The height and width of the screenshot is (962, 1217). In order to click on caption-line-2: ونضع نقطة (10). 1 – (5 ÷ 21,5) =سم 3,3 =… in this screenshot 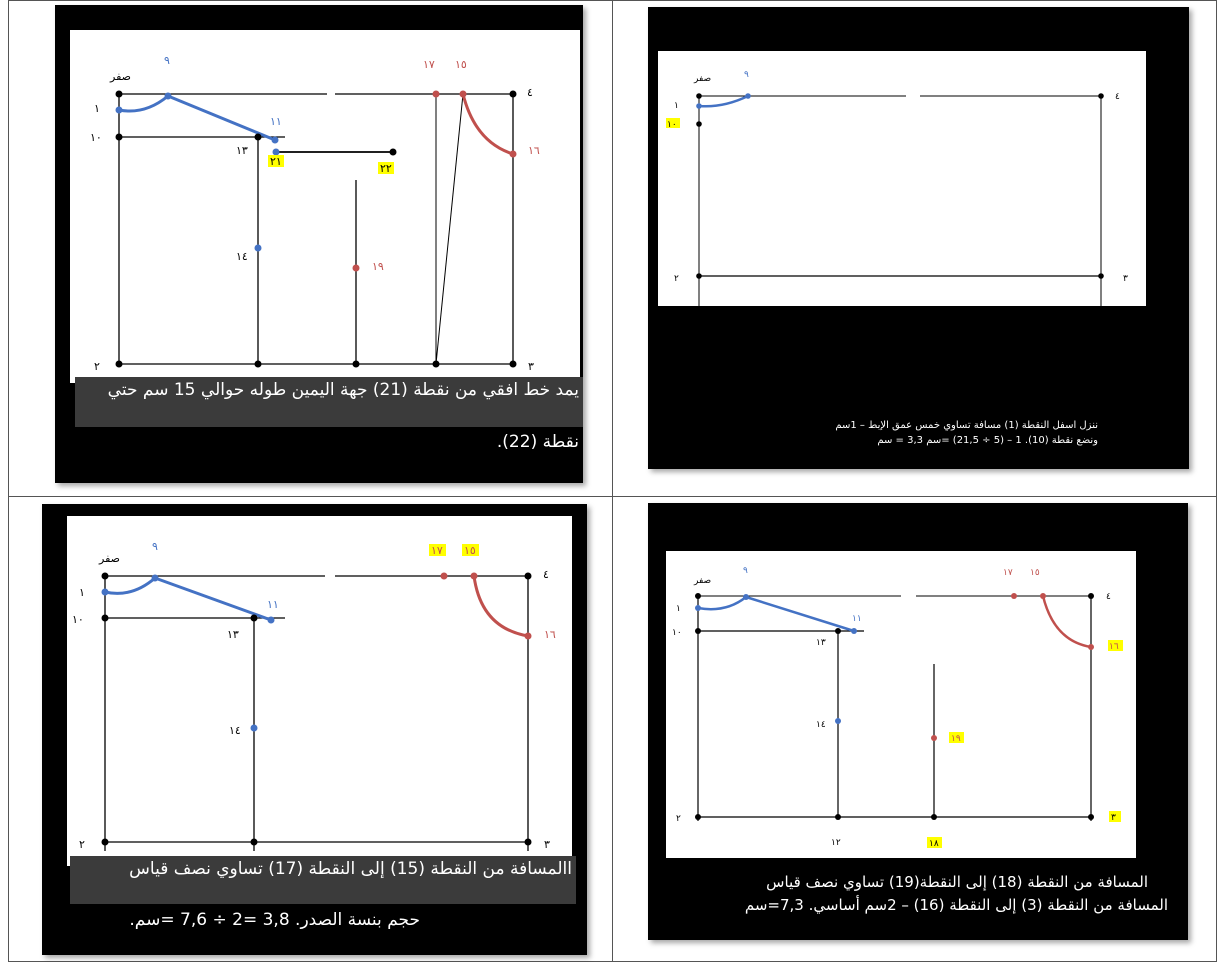, I will do `click(987, 440)`.